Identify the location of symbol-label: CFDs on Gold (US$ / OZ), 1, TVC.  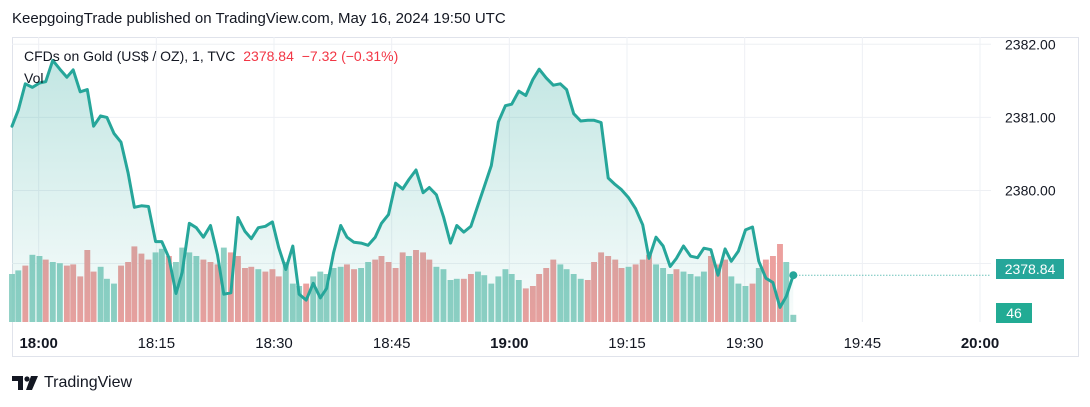
(130, 56).